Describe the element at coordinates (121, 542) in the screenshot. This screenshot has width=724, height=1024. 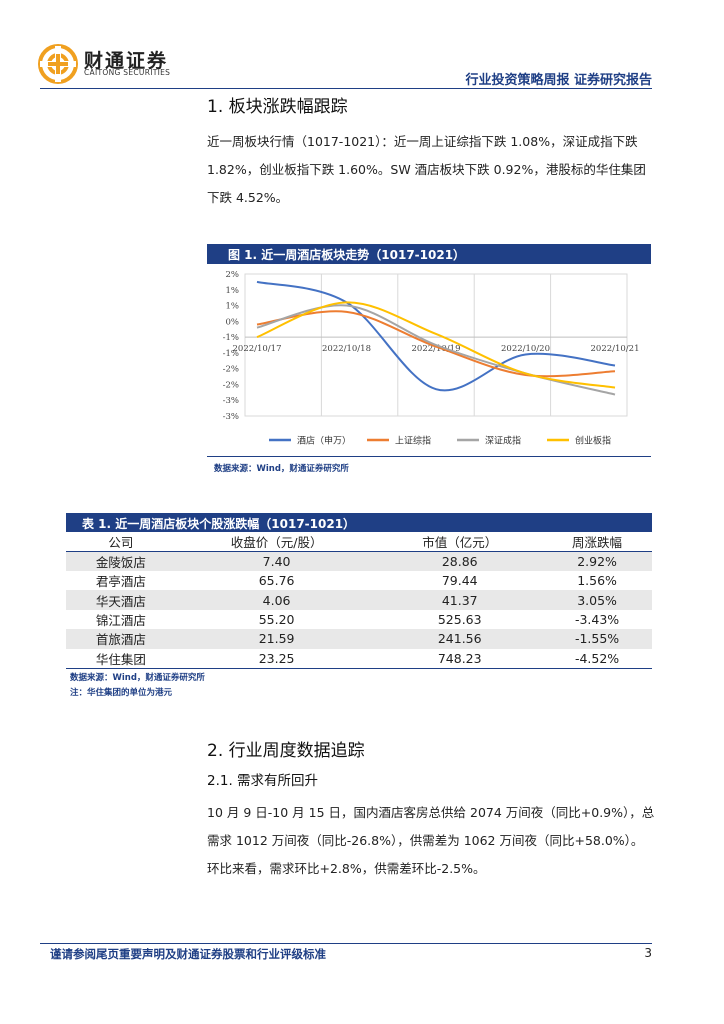
I see `col-header-company: 公司` at that location.